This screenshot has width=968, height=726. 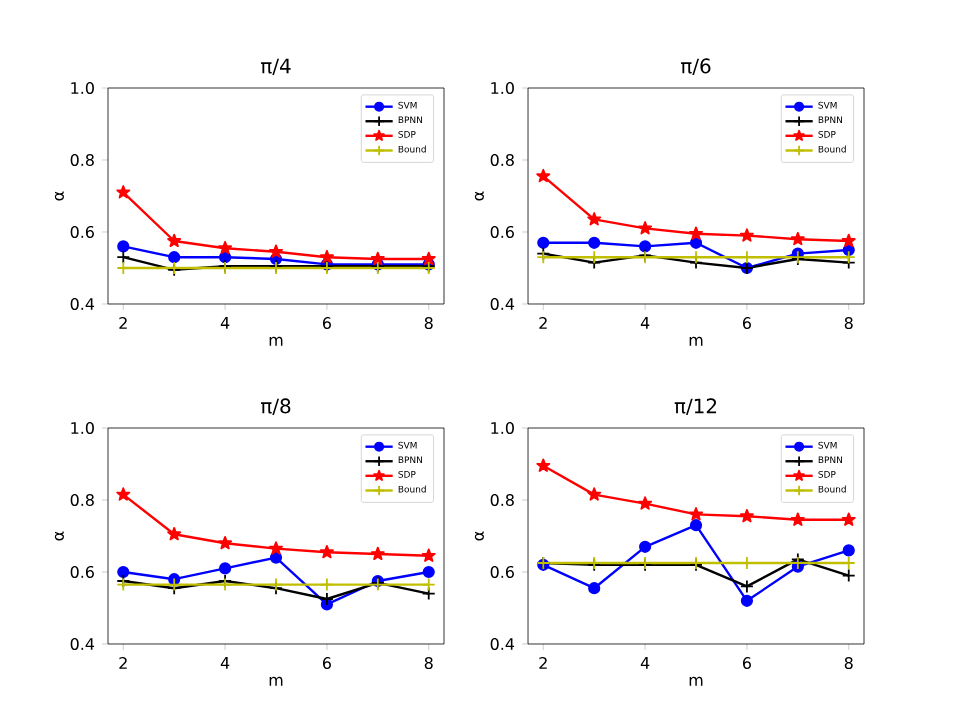 I want to click on chart-title: π/8, so click(x=276, y=407).